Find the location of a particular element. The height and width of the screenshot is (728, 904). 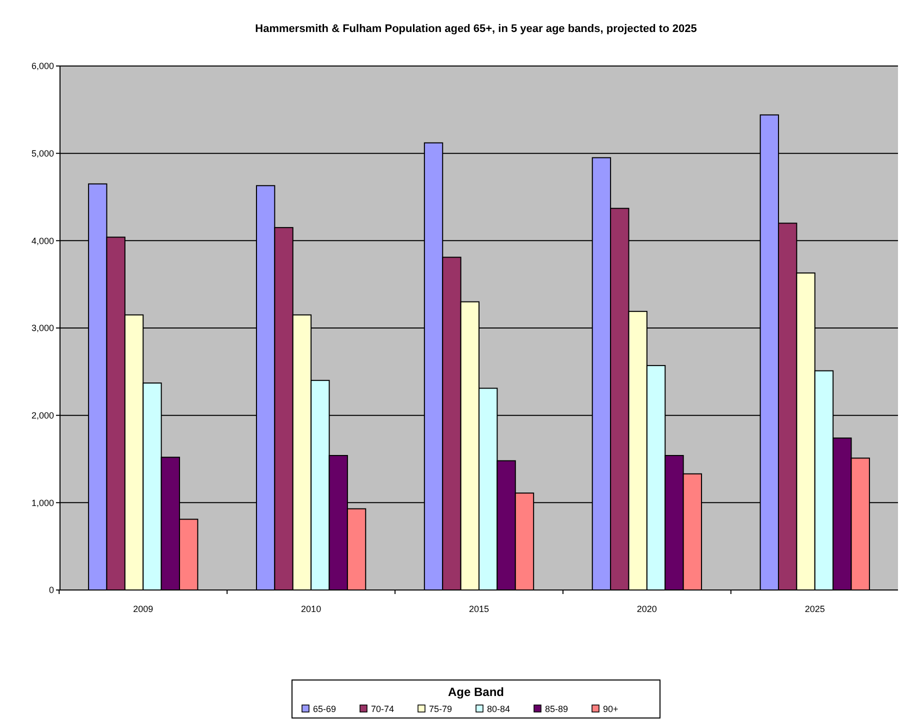

y-tick-label: 1,000 is located at coordinates (42, 503).